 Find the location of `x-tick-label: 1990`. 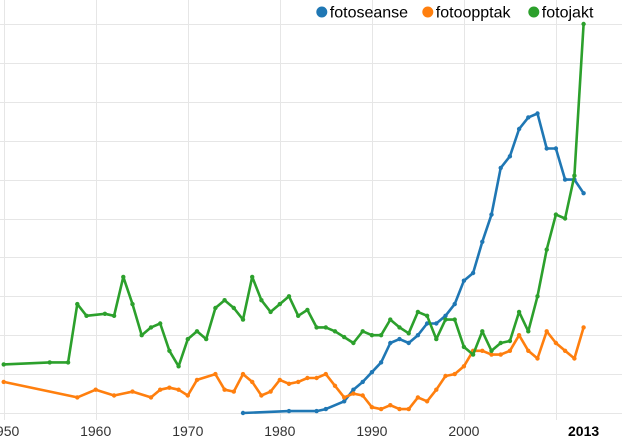

x-tick-label: 1990 is located at coordinates (371, 431).